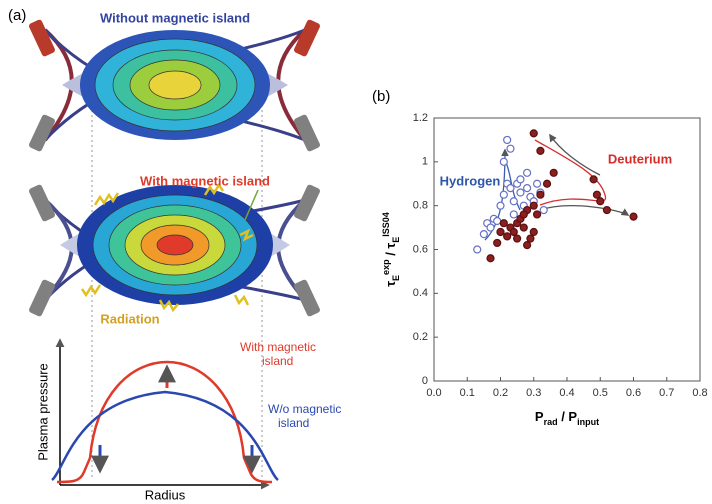 The image size is (712, 504). Describe the element at coordinates (600, 393) in the screenshot. I see `x-tick-label: 0.5` at that location.